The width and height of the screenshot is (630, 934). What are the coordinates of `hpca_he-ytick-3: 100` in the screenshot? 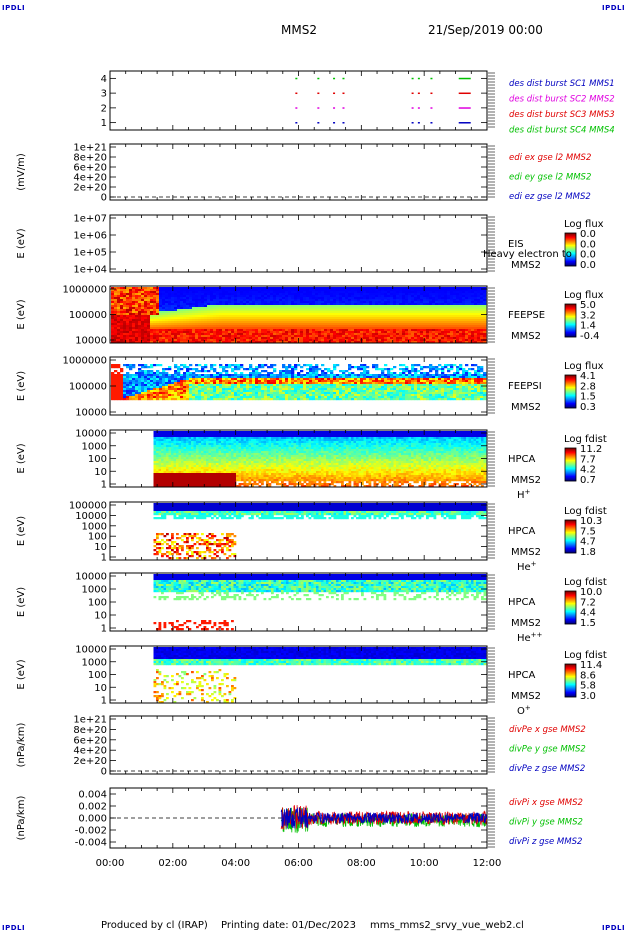 It's located at (97, 537).